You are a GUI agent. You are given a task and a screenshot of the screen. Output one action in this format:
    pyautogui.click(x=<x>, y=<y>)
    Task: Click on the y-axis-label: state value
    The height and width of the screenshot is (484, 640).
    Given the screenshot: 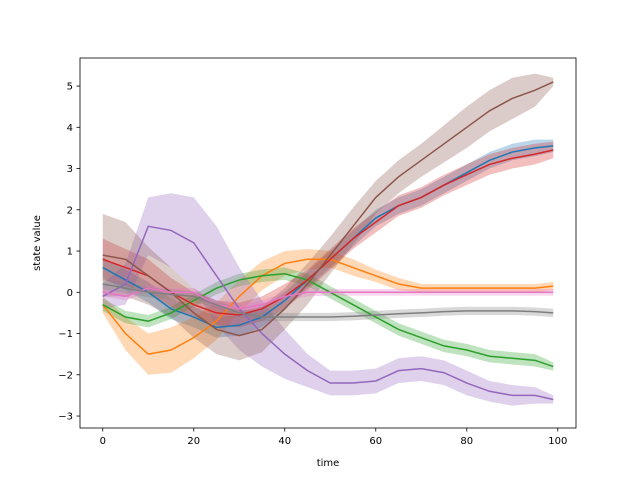 What is the action you would take?
    pyautogui.click(x=37, y=243)
    